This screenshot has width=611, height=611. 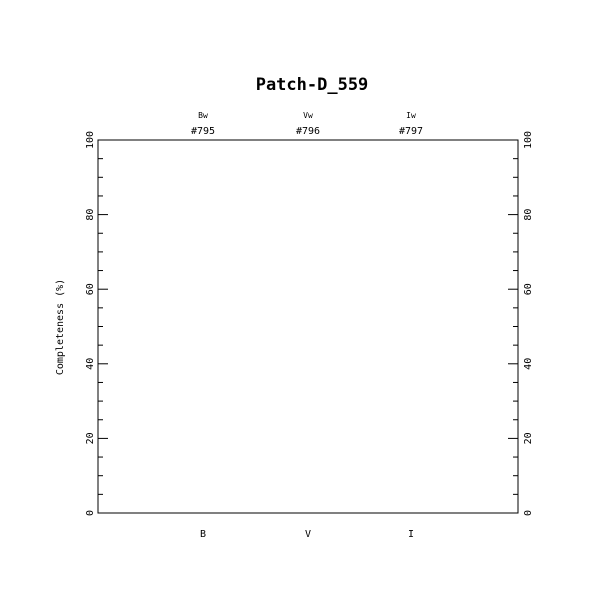 What do you see at coordinates (90, 215) in the screenshot?
I see `y-tick-label-left: 80` at bounding box center [90, 215].